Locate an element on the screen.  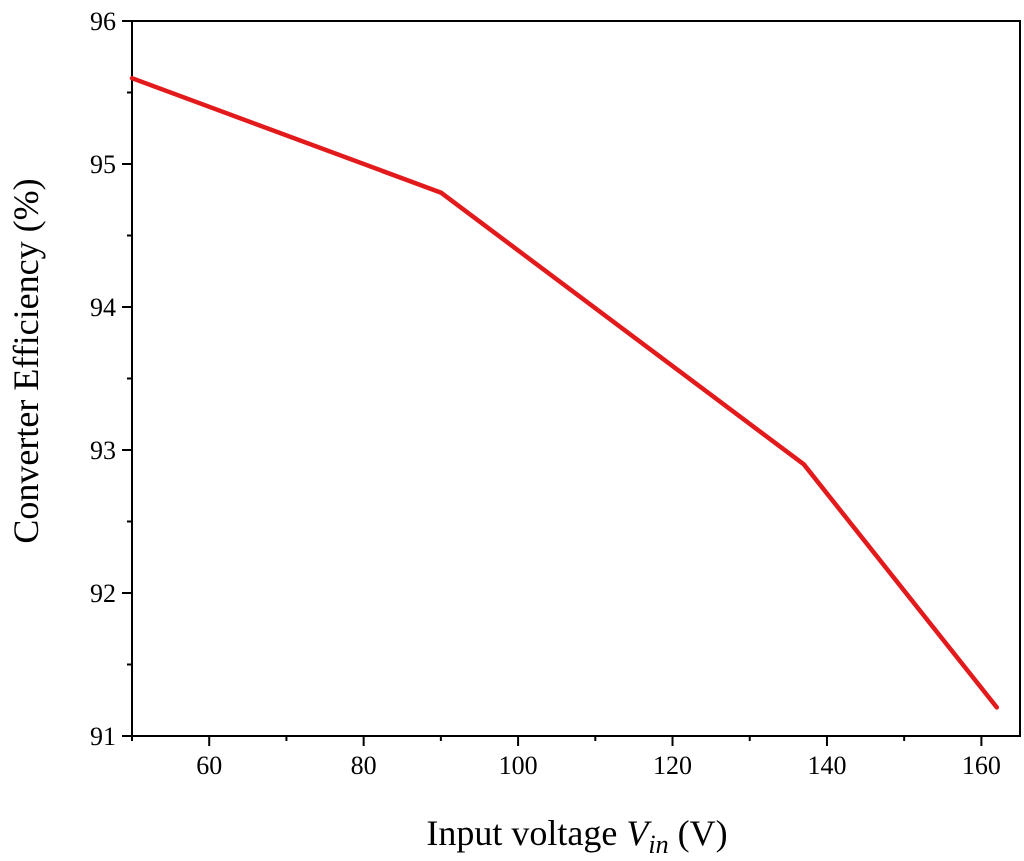
x-tick-label: 60 is located at coordinates (209, 765).